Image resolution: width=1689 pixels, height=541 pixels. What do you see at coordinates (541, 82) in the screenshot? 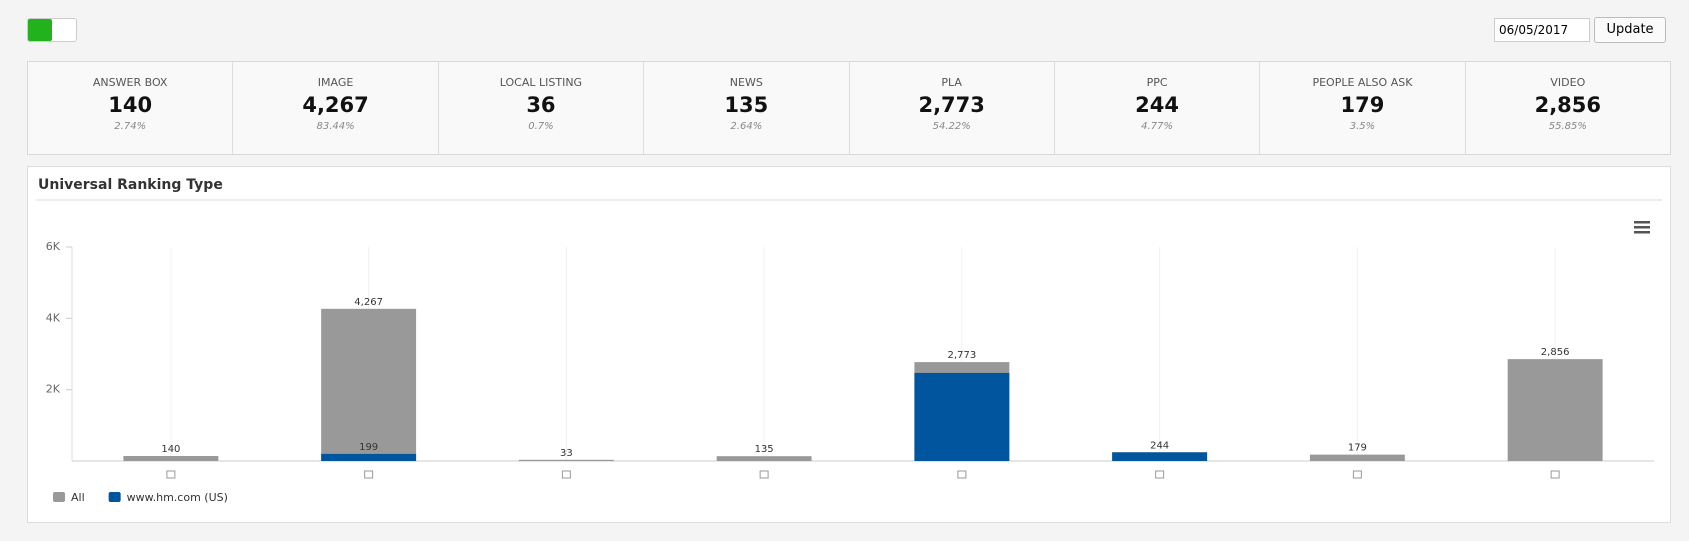
I see `stat-label: LOCAL LISTING` at bounding box center [541, 82].